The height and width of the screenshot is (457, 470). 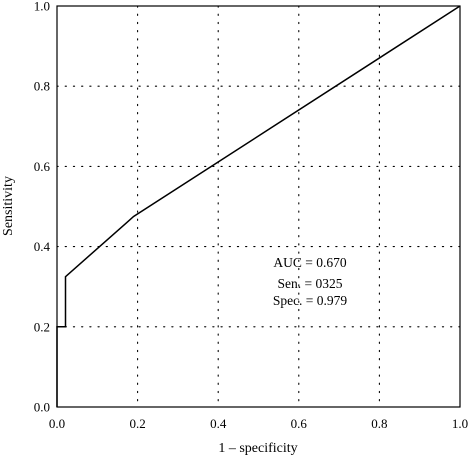 I want to click on y-tick-label-0.8: 0.8, so click(x=42, y=86).